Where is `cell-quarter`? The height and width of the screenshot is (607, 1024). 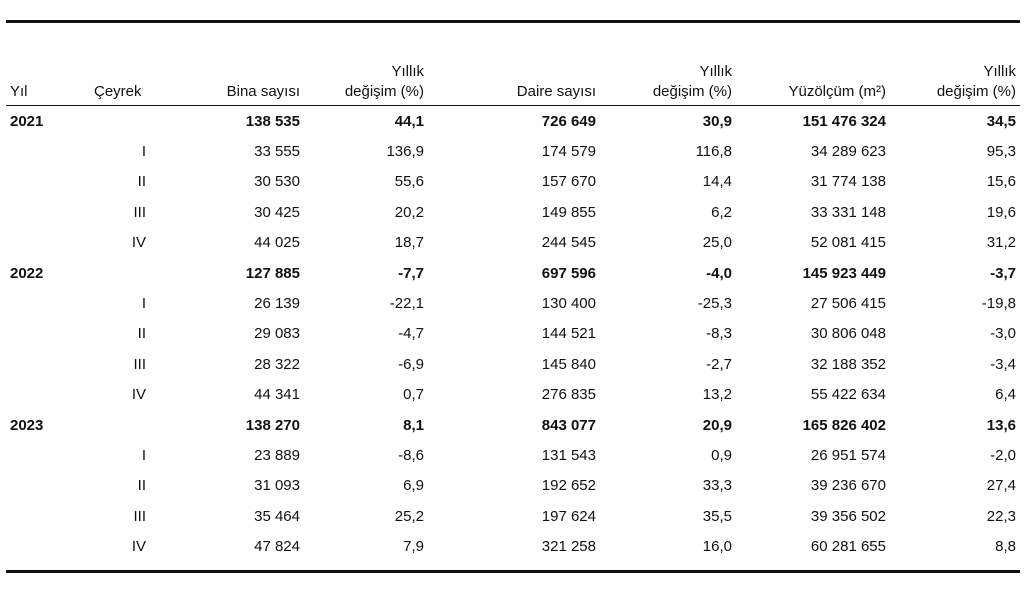 cell-quarter is located at coordinates (125, 119).